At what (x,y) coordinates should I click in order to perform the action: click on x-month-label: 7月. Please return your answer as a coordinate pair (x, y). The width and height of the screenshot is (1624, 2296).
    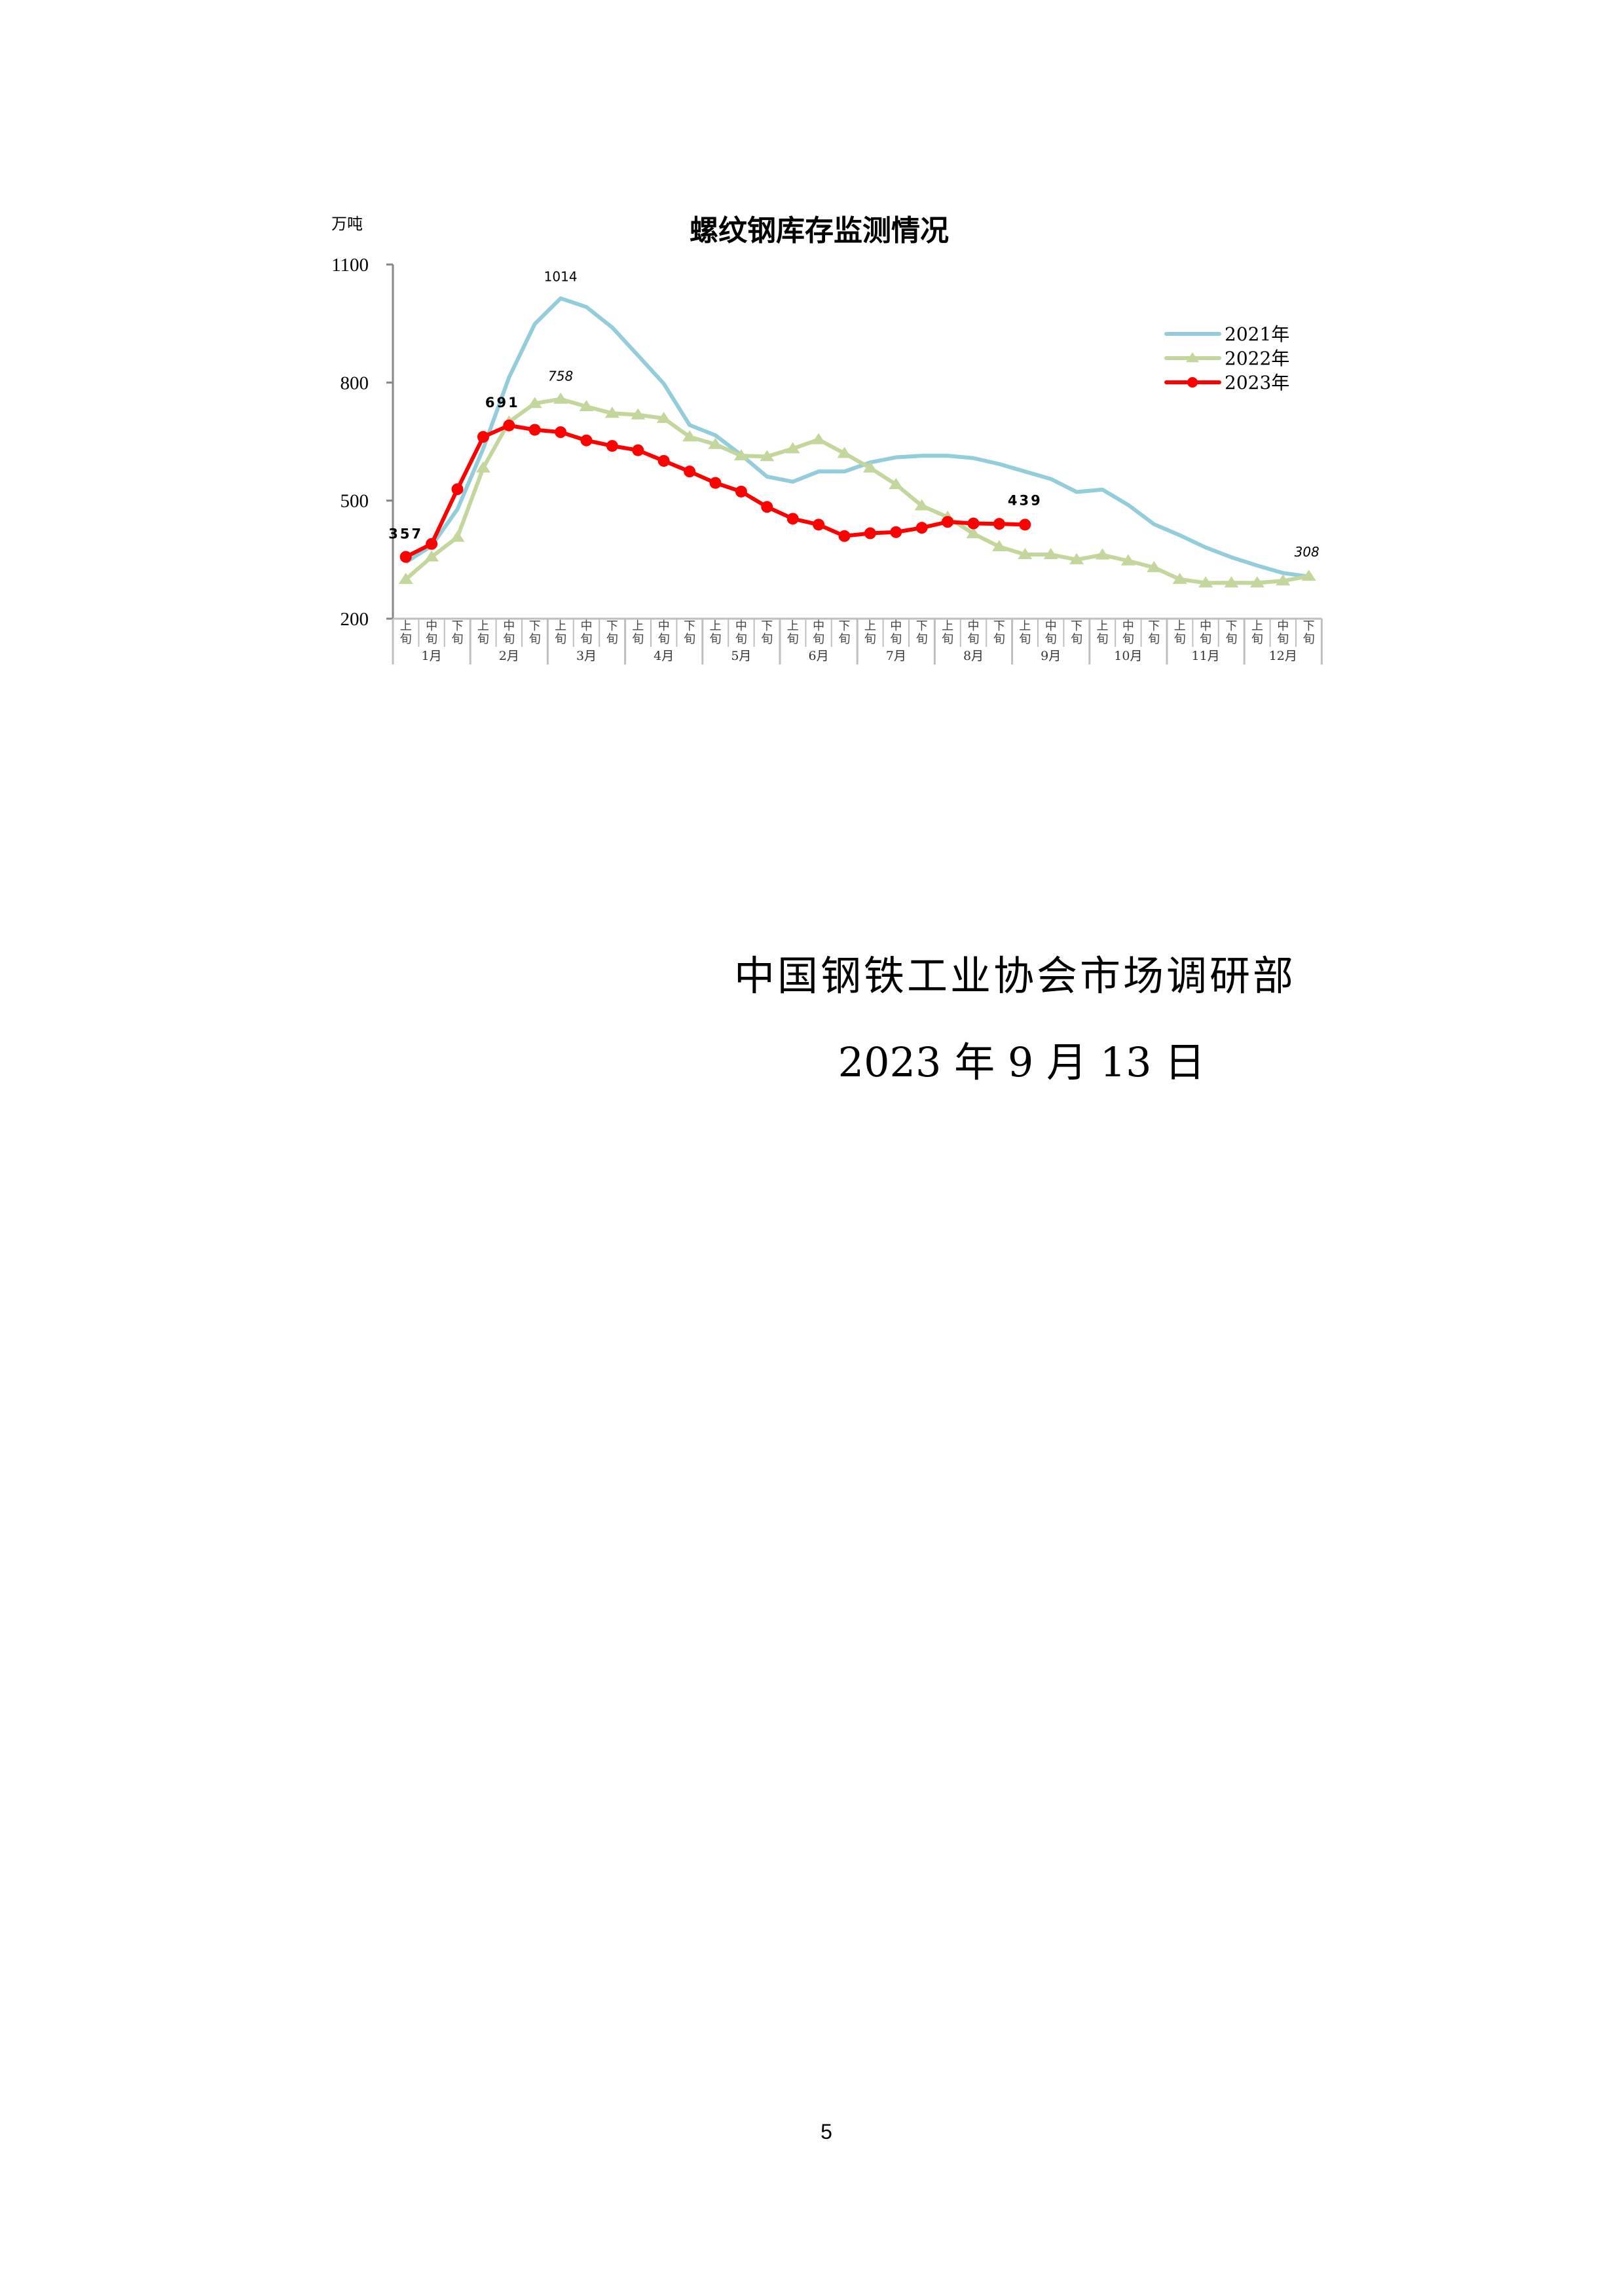
    Looking at the image, I should click on (896, 656).